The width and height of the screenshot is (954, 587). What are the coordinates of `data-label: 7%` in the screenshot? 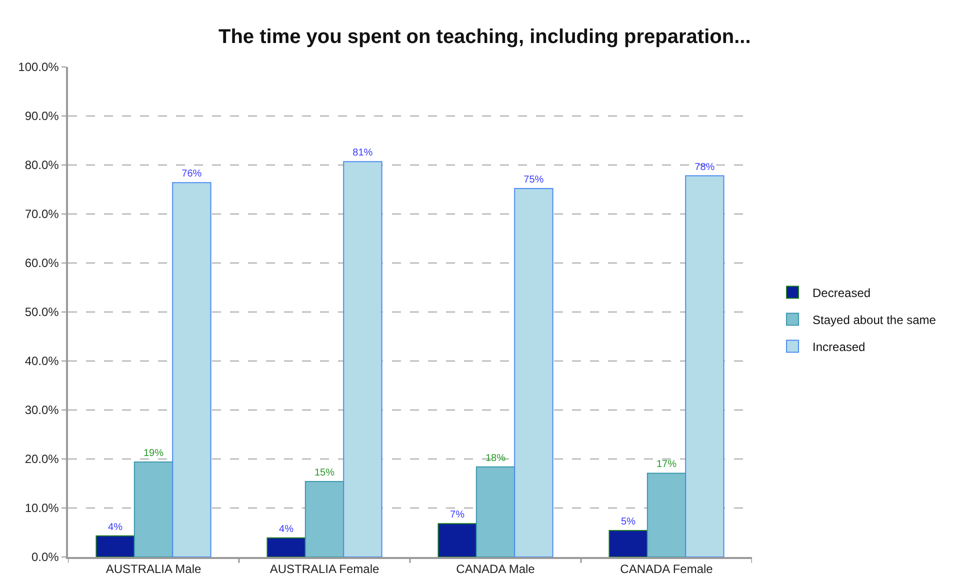 It's located at (457, 515).